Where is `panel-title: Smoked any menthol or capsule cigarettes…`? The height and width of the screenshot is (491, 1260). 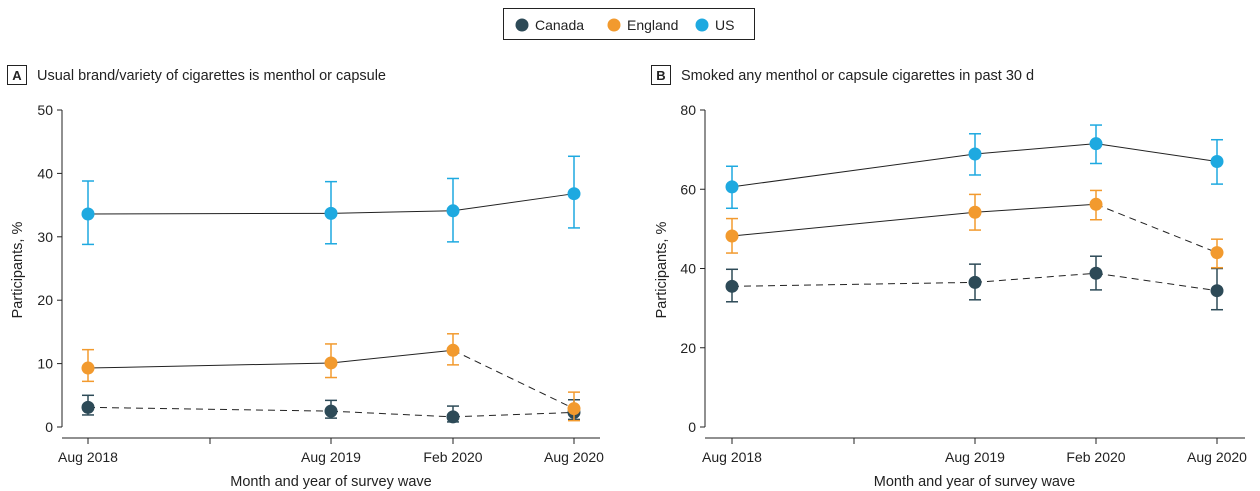
panel-title: Smoked any menthol or capsule cigarettes… is located at coordinates (857, 76).